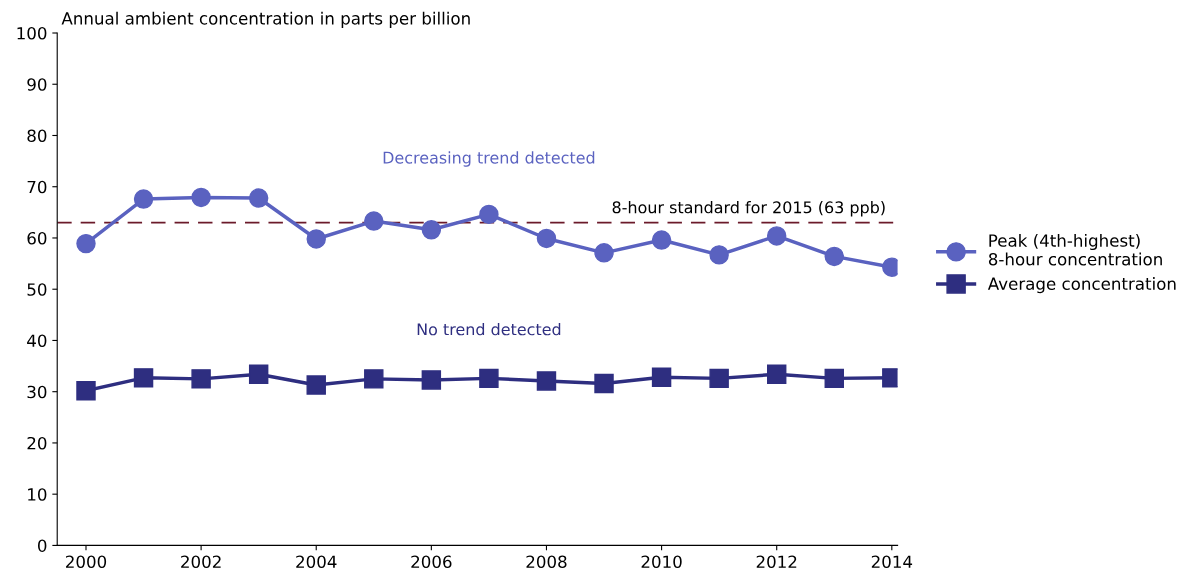  What do you see at coordinates (37, 238) in the screenshot?
I see `y-tick-label: 60` at bounding box center [37, 238].